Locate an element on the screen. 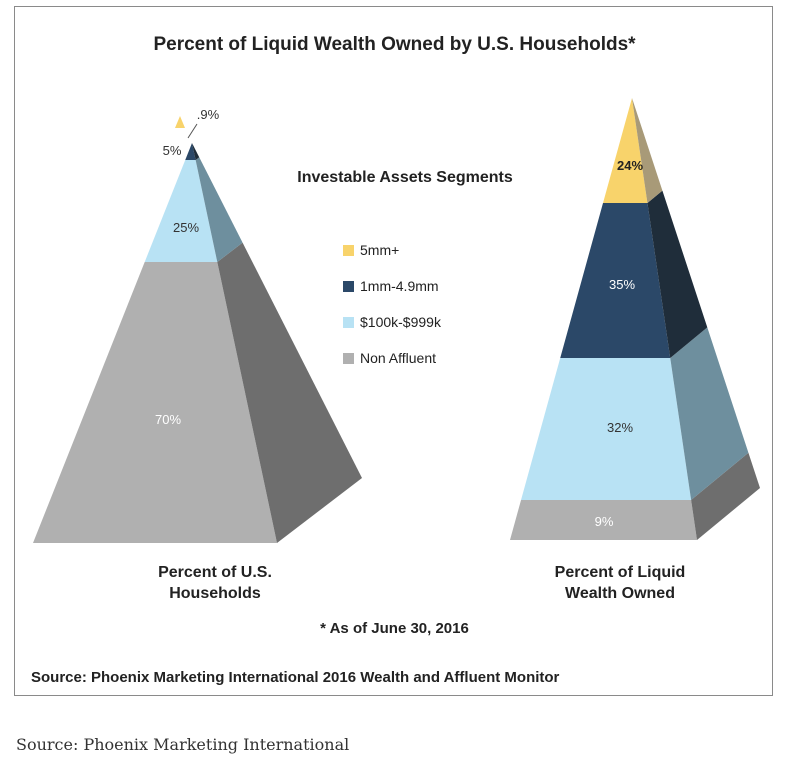  wealth-front-100k-999k is located at coordinates (606, 429).